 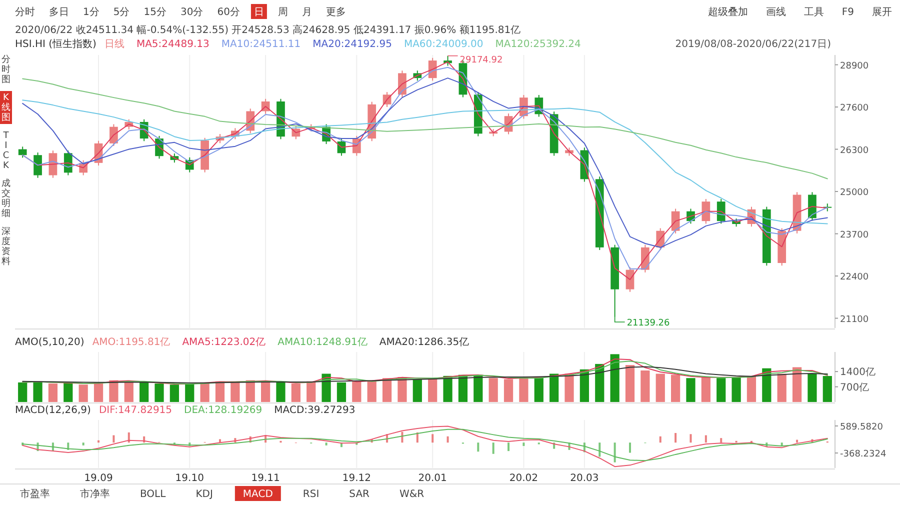 What do you see at coordinates (648, 323) in the screenshot?
I see `annotation: 21139.26` at bounding box center [648, 323].